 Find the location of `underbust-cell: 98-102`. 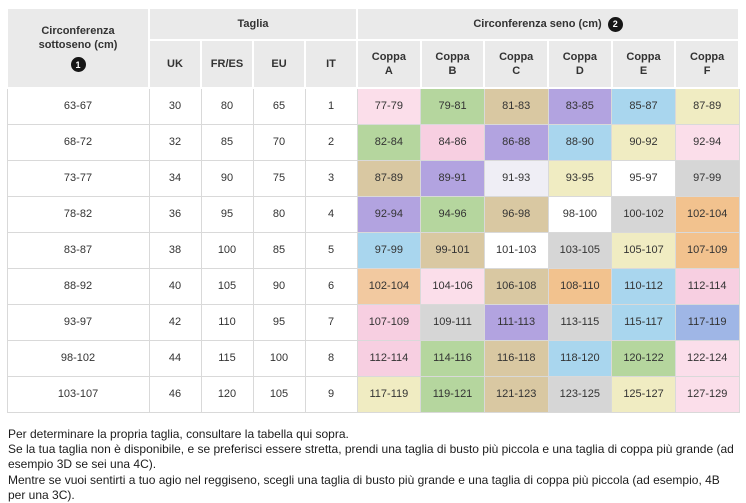

underbust-cell: 98-102 is located at coordinates (78, 358).